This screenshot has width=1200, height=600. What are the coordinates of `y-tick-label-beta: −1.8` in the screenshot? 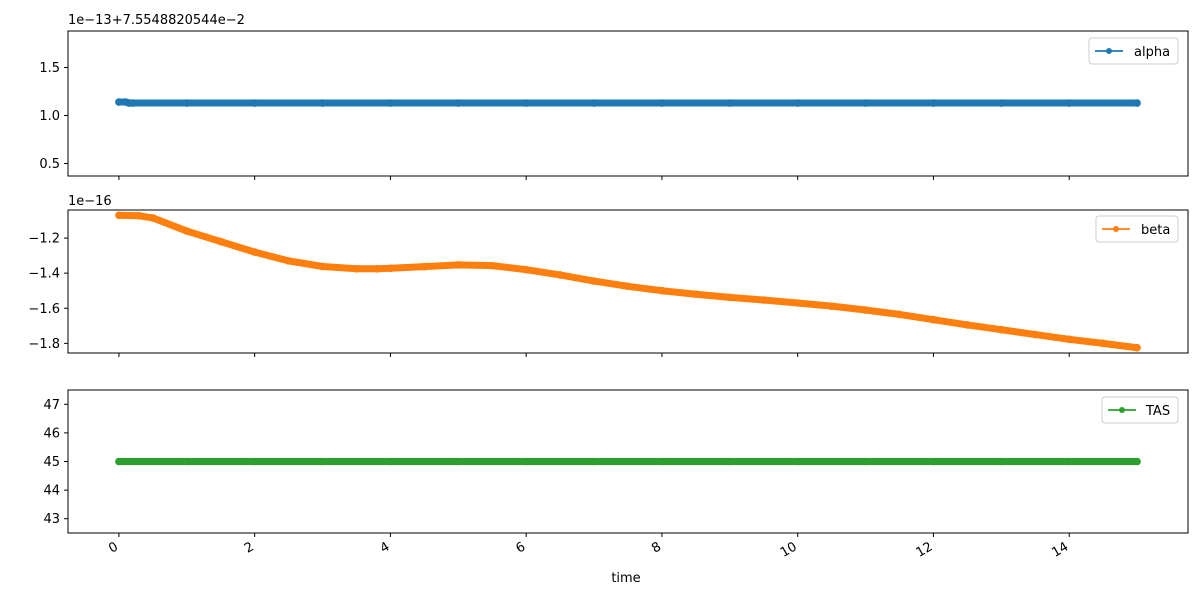 It's located at (44, 344).